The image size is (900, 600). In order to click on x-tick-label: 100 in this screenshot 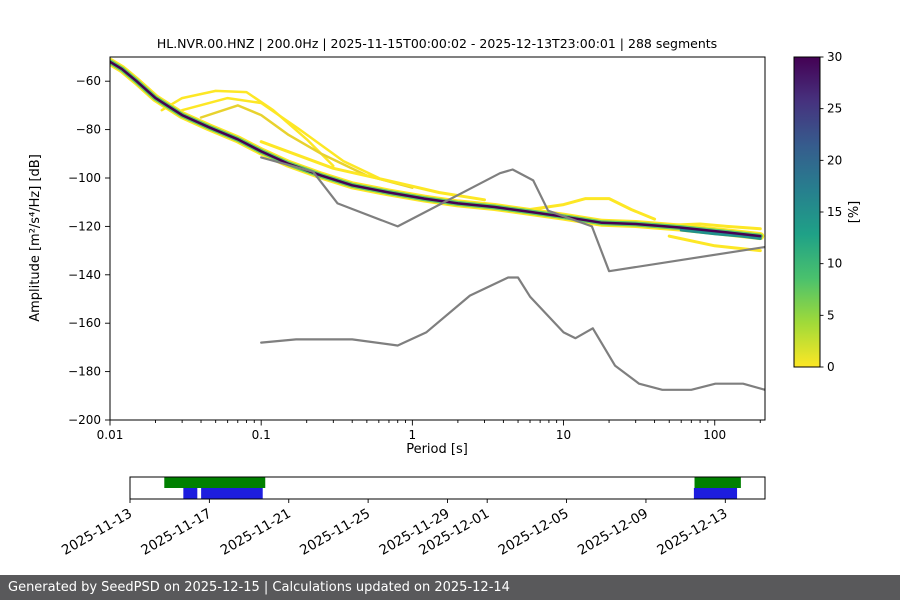, I will do `click(714, 435)`.